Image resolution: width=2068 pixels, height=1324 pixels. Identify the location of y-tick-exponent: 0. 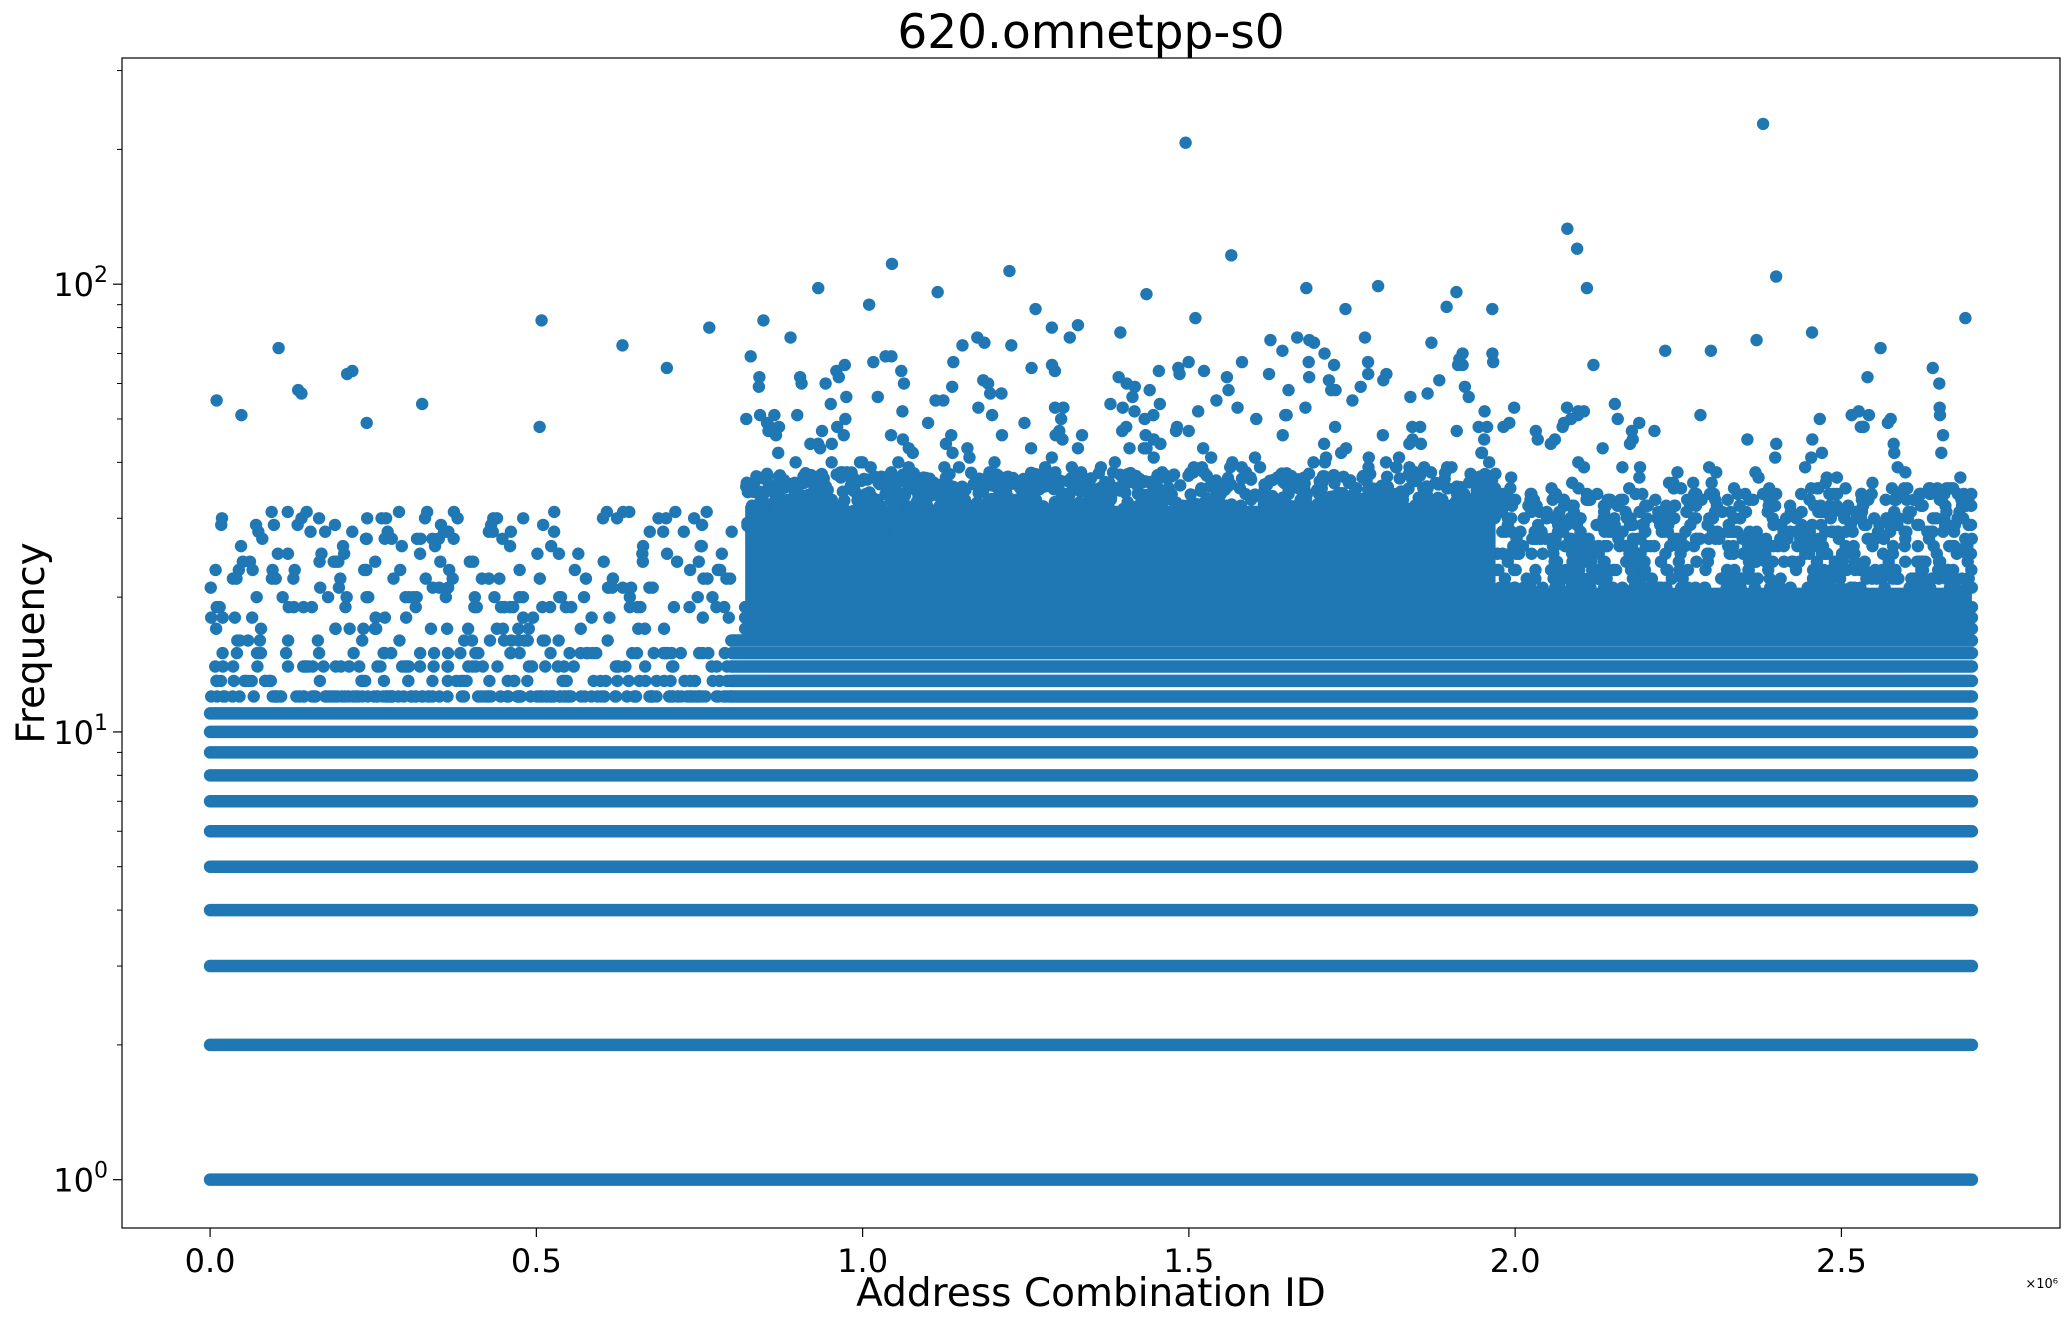
(101, 1171).